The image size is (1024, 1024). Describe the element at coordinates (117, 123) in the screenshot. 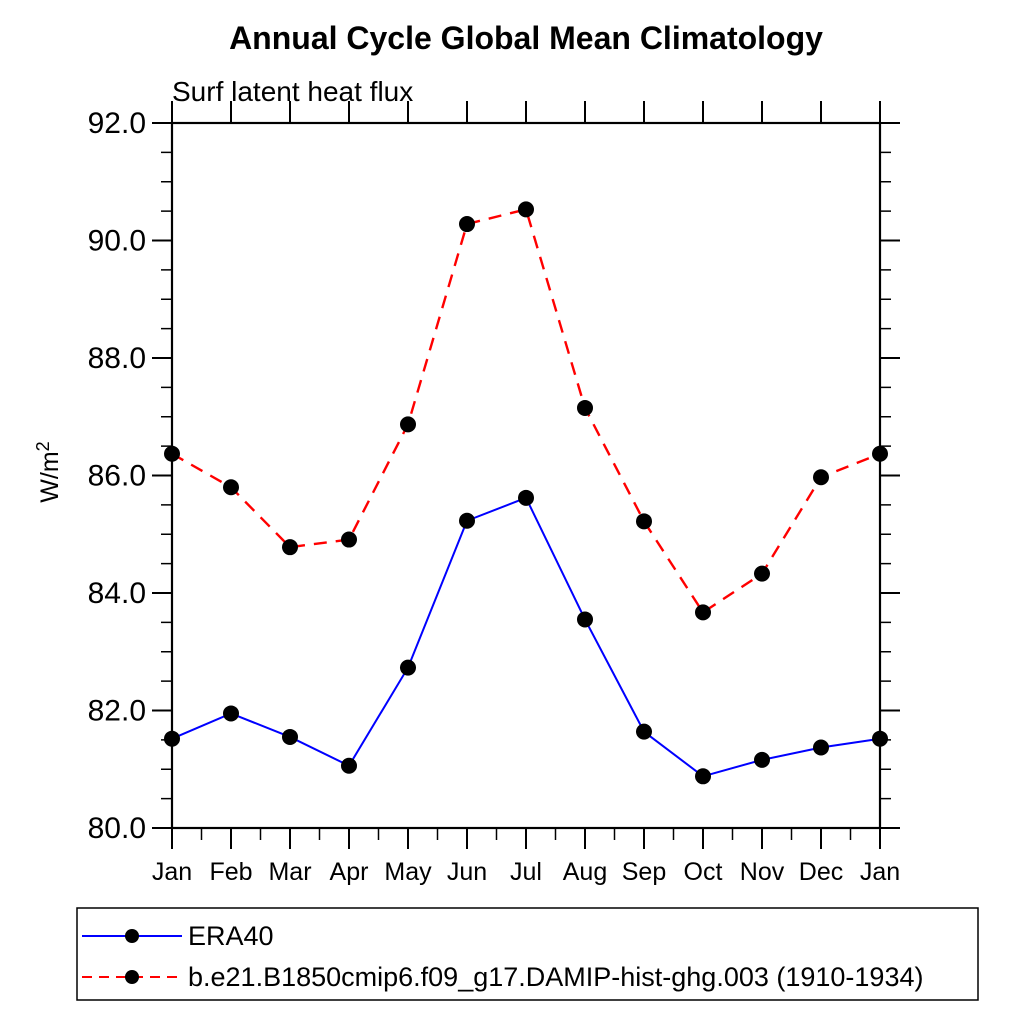

I see `y-tick-label: 92.0` at that location.